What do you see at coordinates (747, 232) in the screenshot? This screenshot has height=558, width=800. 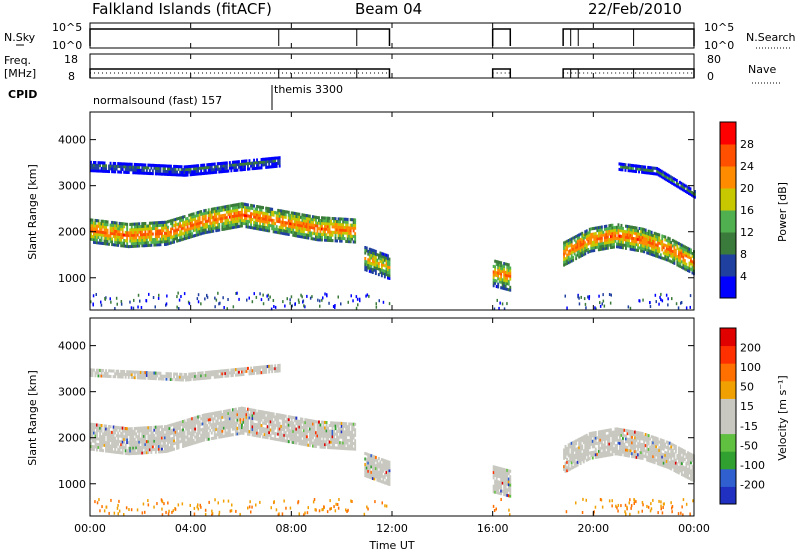 I see `colorbar-tick-label: 12` at bounding box center [747, 232].